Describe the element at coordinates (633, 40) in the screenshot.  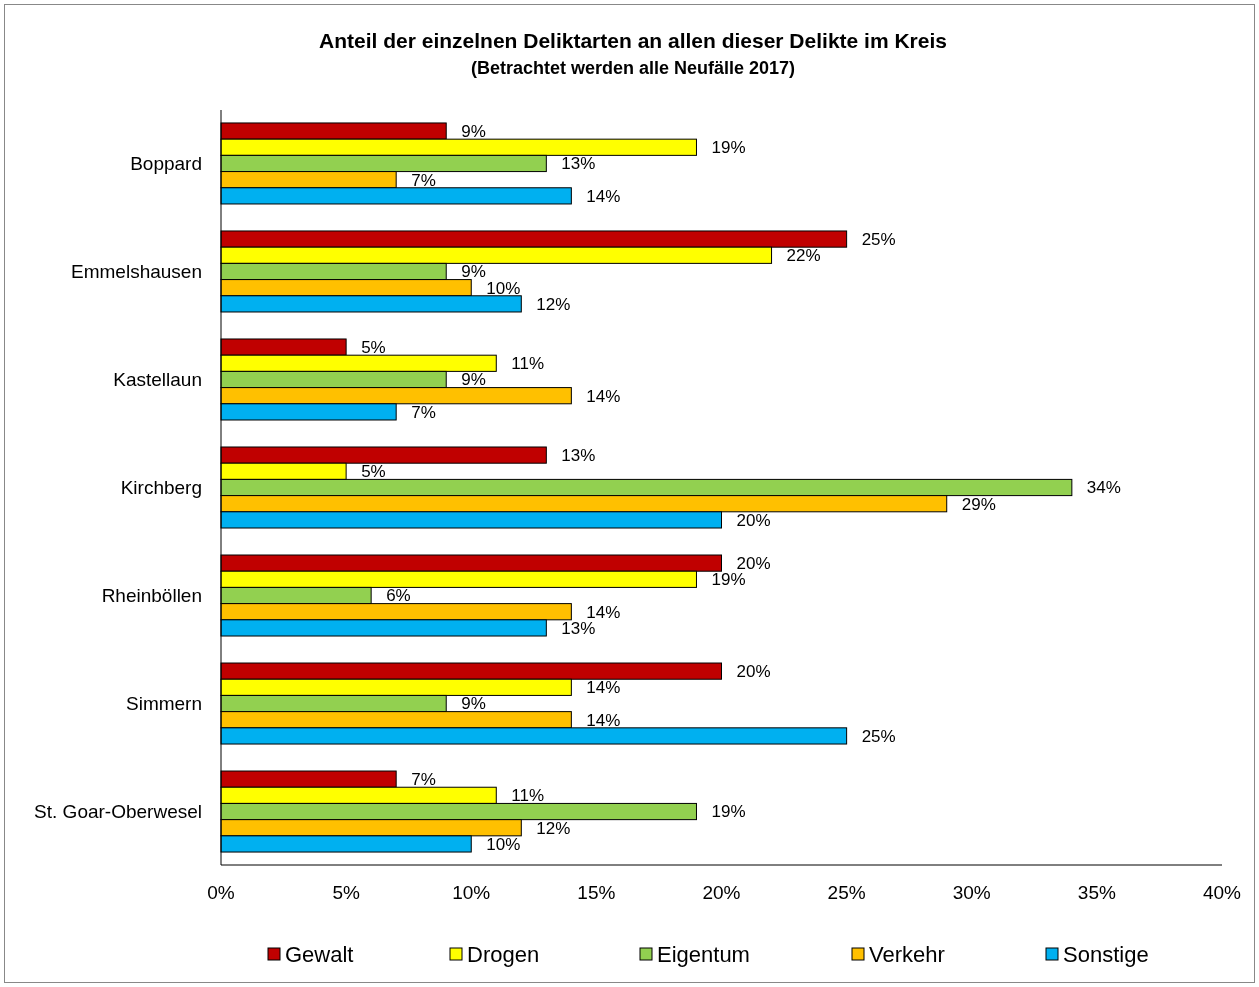
I see `chart-title: Anteil der einzelnen Deliktarten an allen dieser Delikte im Kreis` at that location.